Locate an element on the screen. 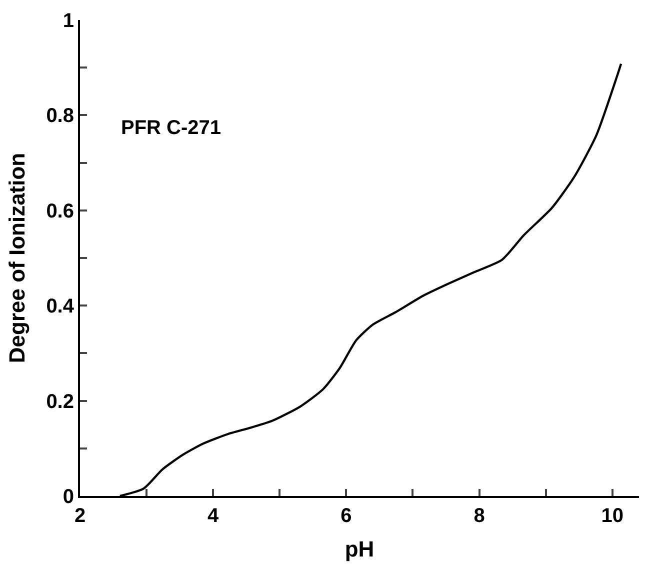 The image size is (649, 566). x-tick-label: 8 is located at coordinates (479, 516).